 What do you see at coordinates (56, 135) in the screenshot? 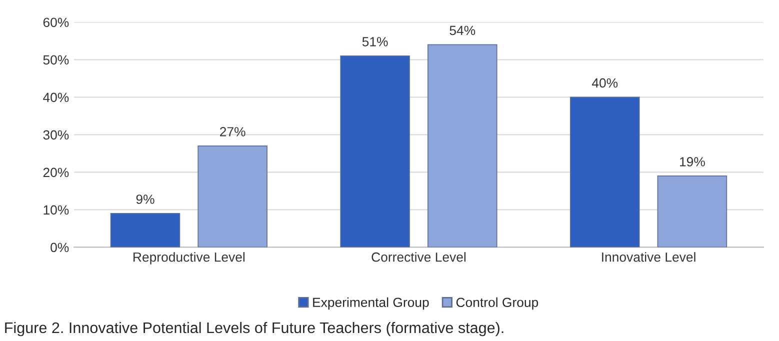
I see `y-tick-label: 30%` at bounding box center [56, 135].